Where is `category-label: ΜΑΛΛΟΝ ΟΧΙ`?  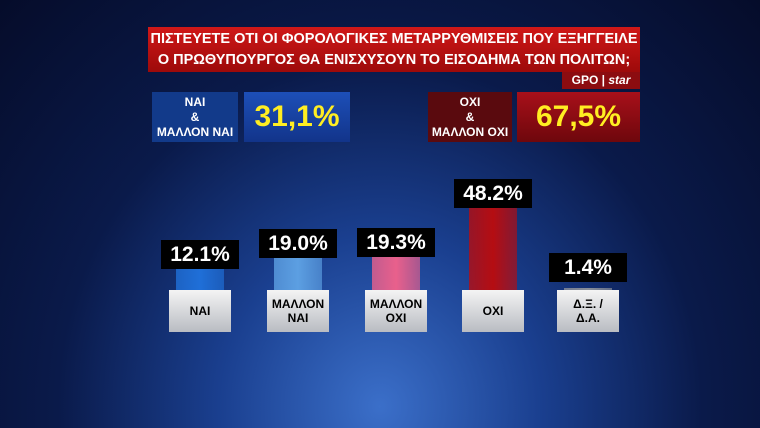 category-label: ΜΑΛΛΟΝ ΟΧΙ is located at coordinates (396, 311).